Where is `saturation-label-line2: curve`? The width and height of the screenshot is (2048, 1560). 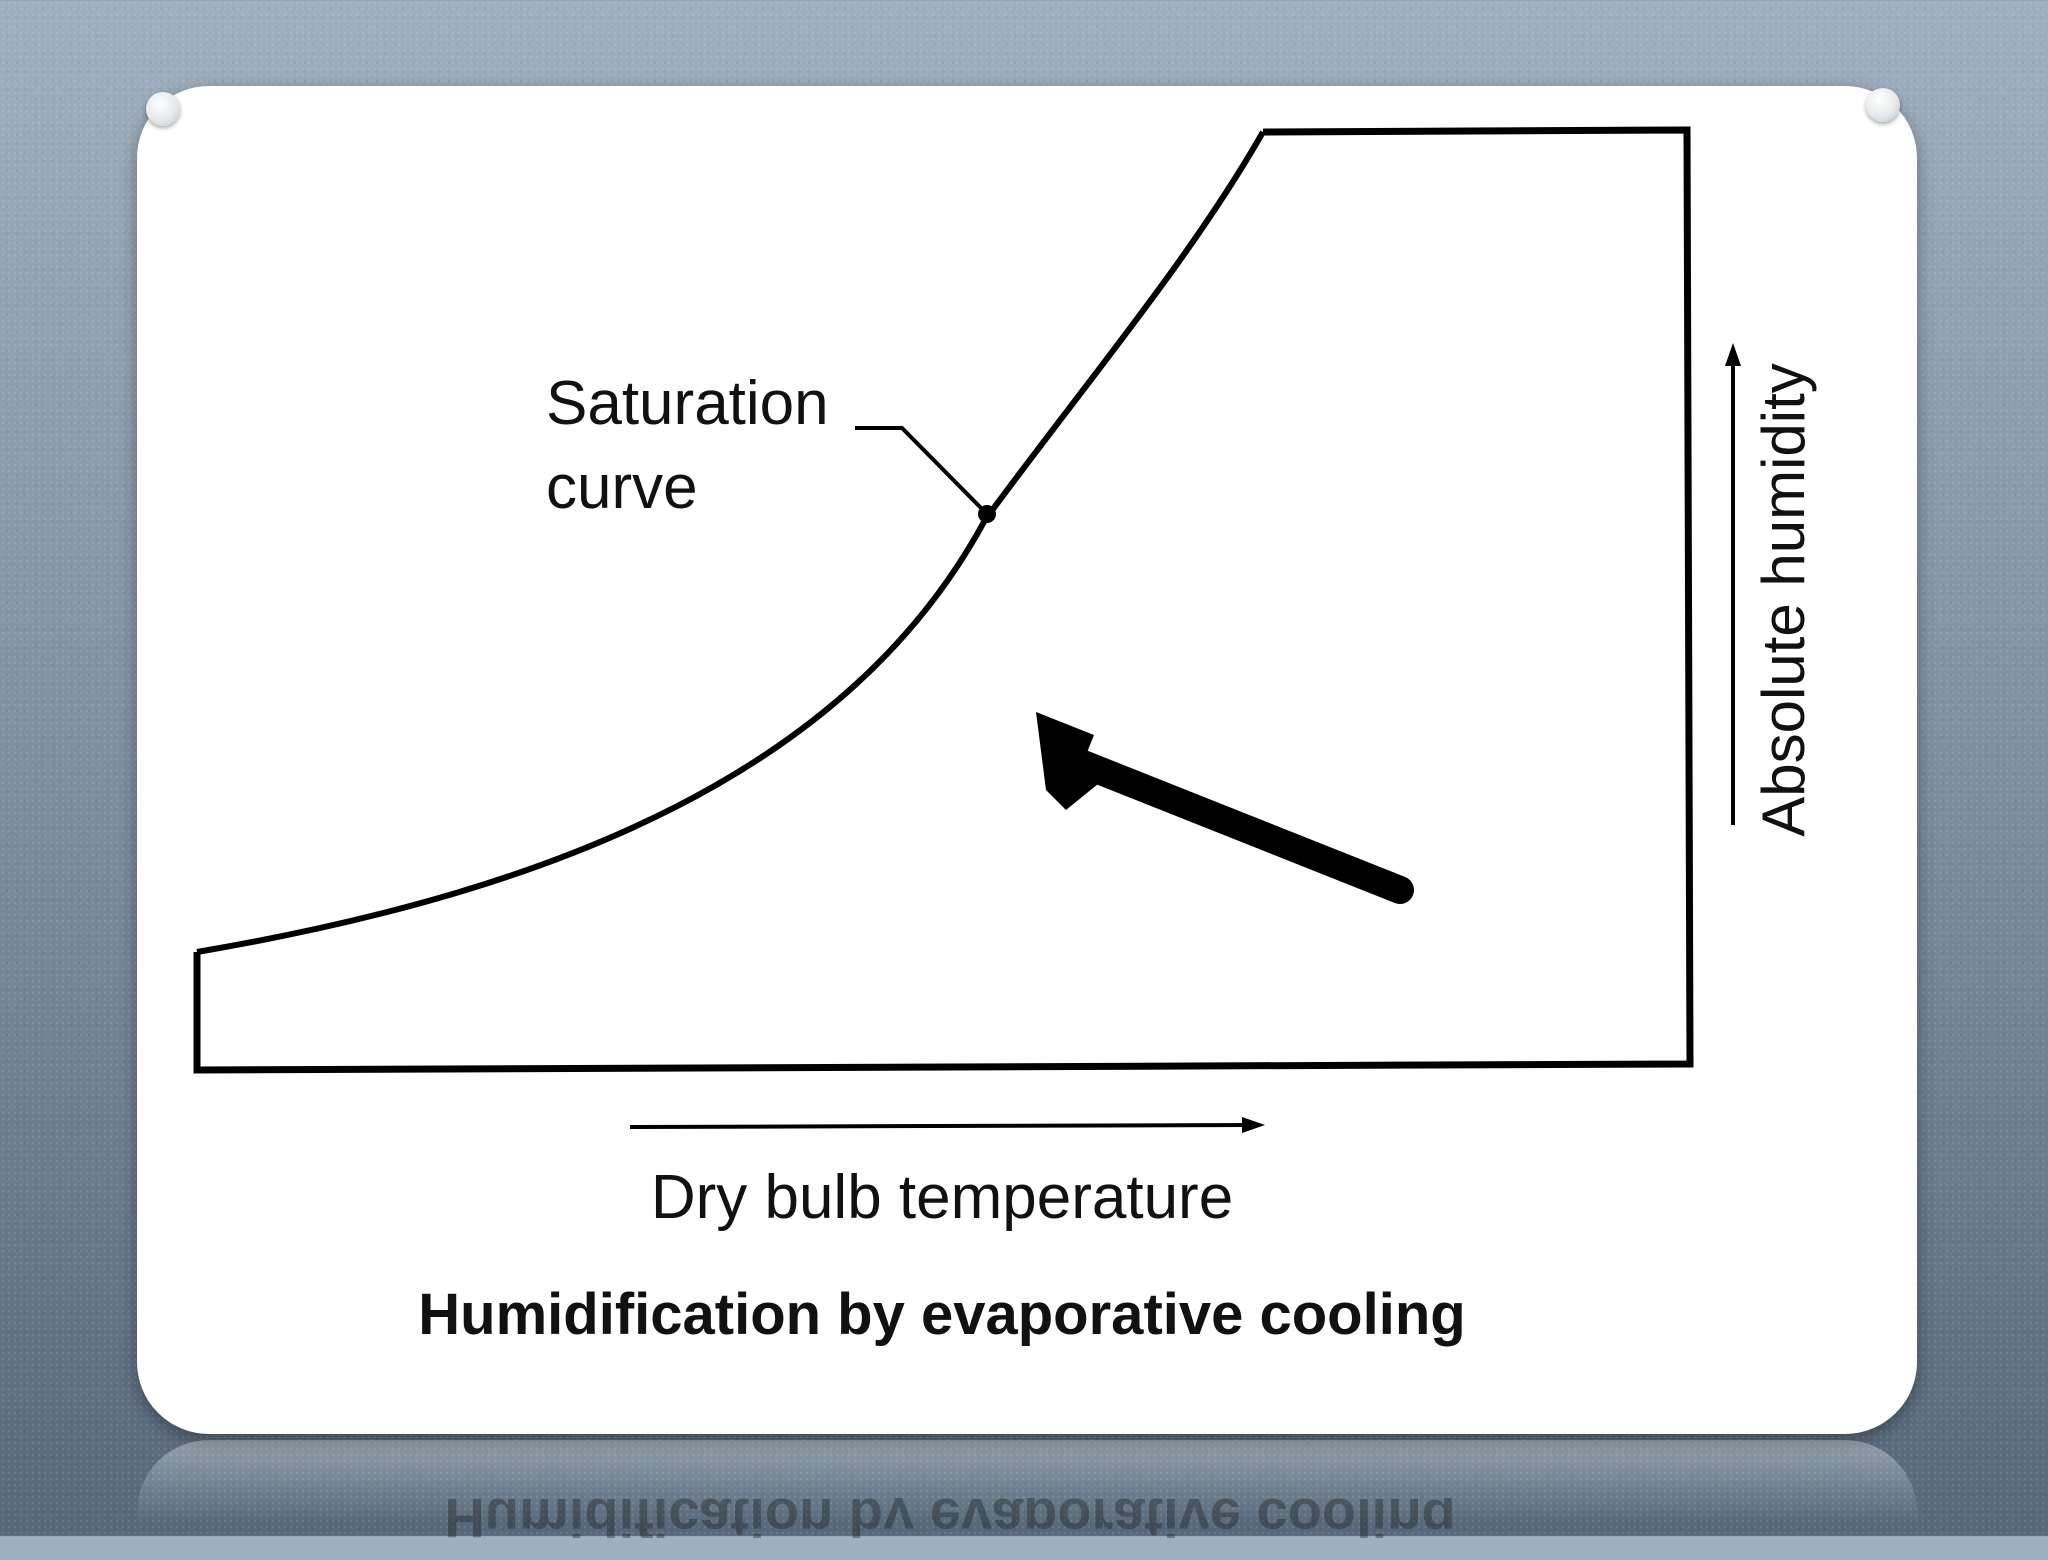 saturation-label-line2: curve is located at coordinates (622, 487).